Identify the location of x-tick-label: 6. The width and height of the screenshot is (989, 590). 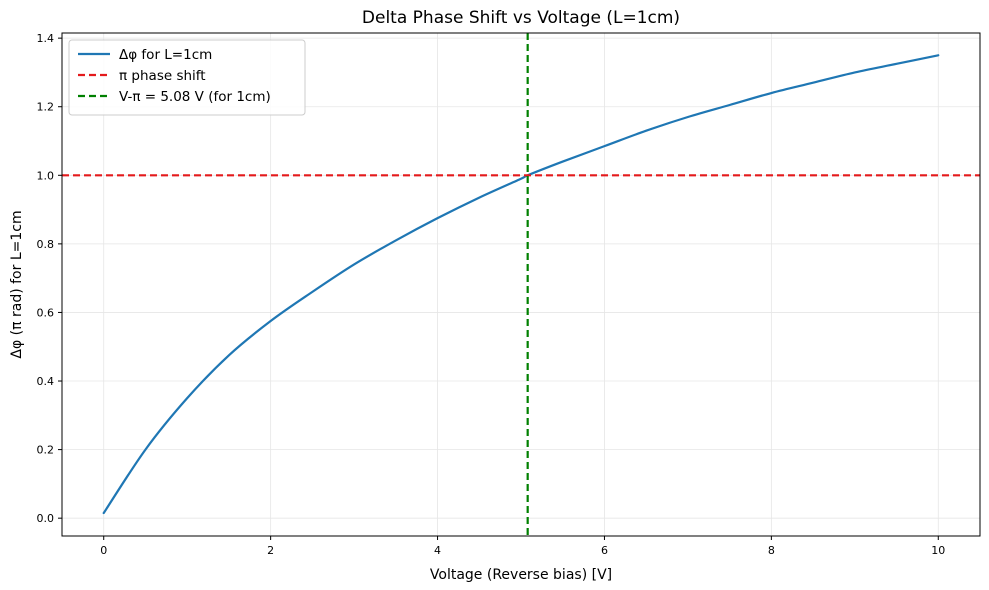
(604, 550).